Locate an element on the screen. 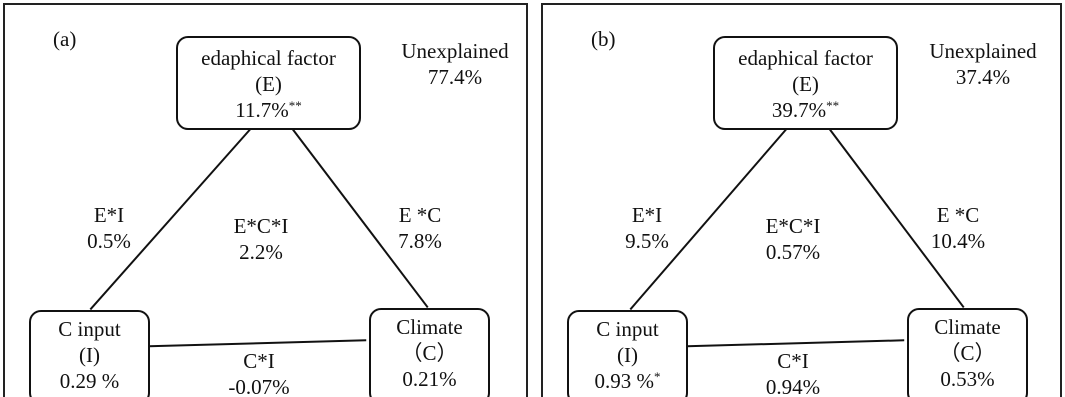  panel-letter: (b) is located at coordinates (603, 39).